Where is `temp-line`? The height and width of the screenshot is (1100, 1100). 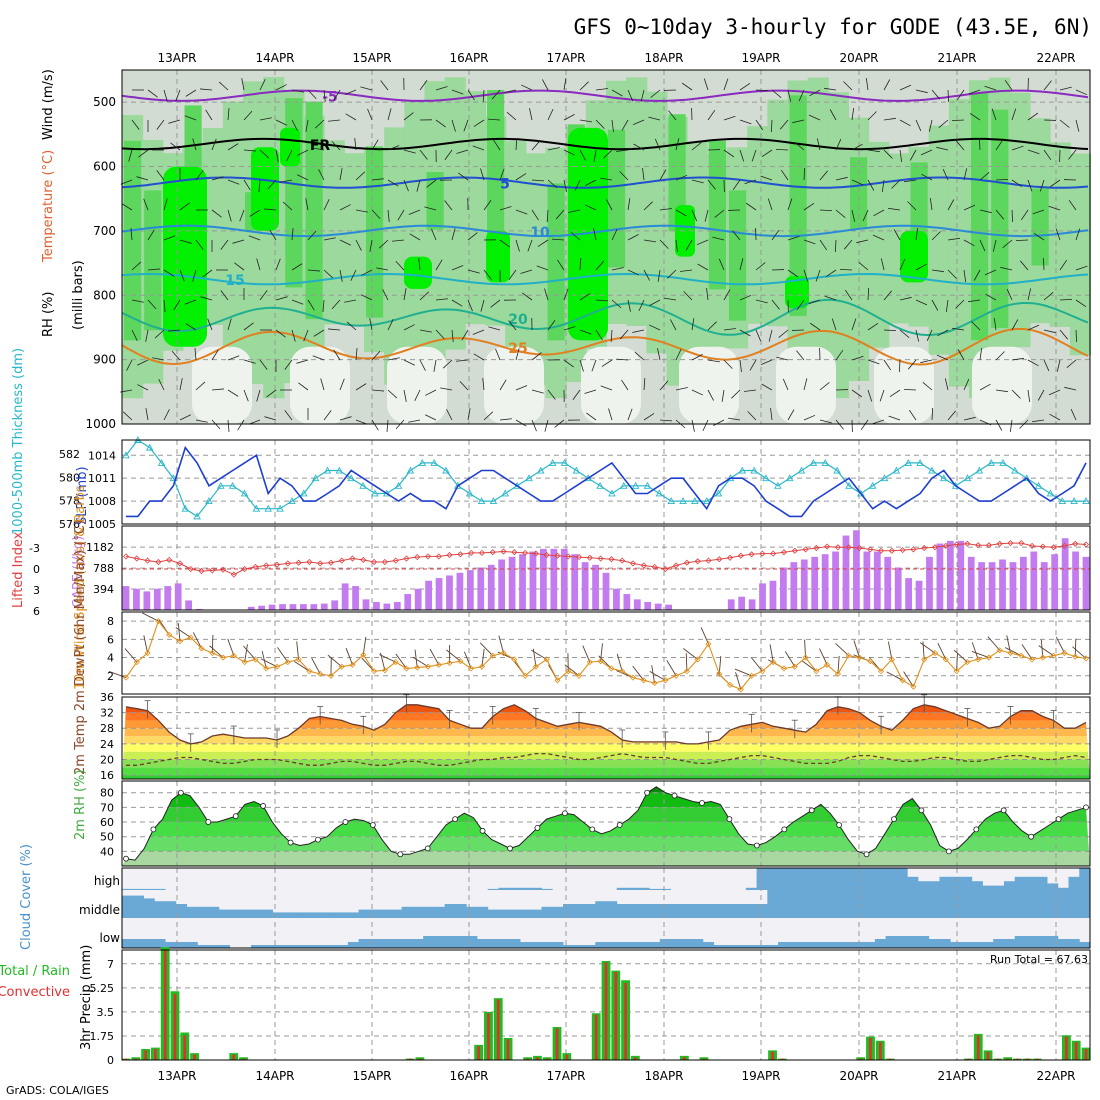
temp-line is located at coordinates (606, 724).